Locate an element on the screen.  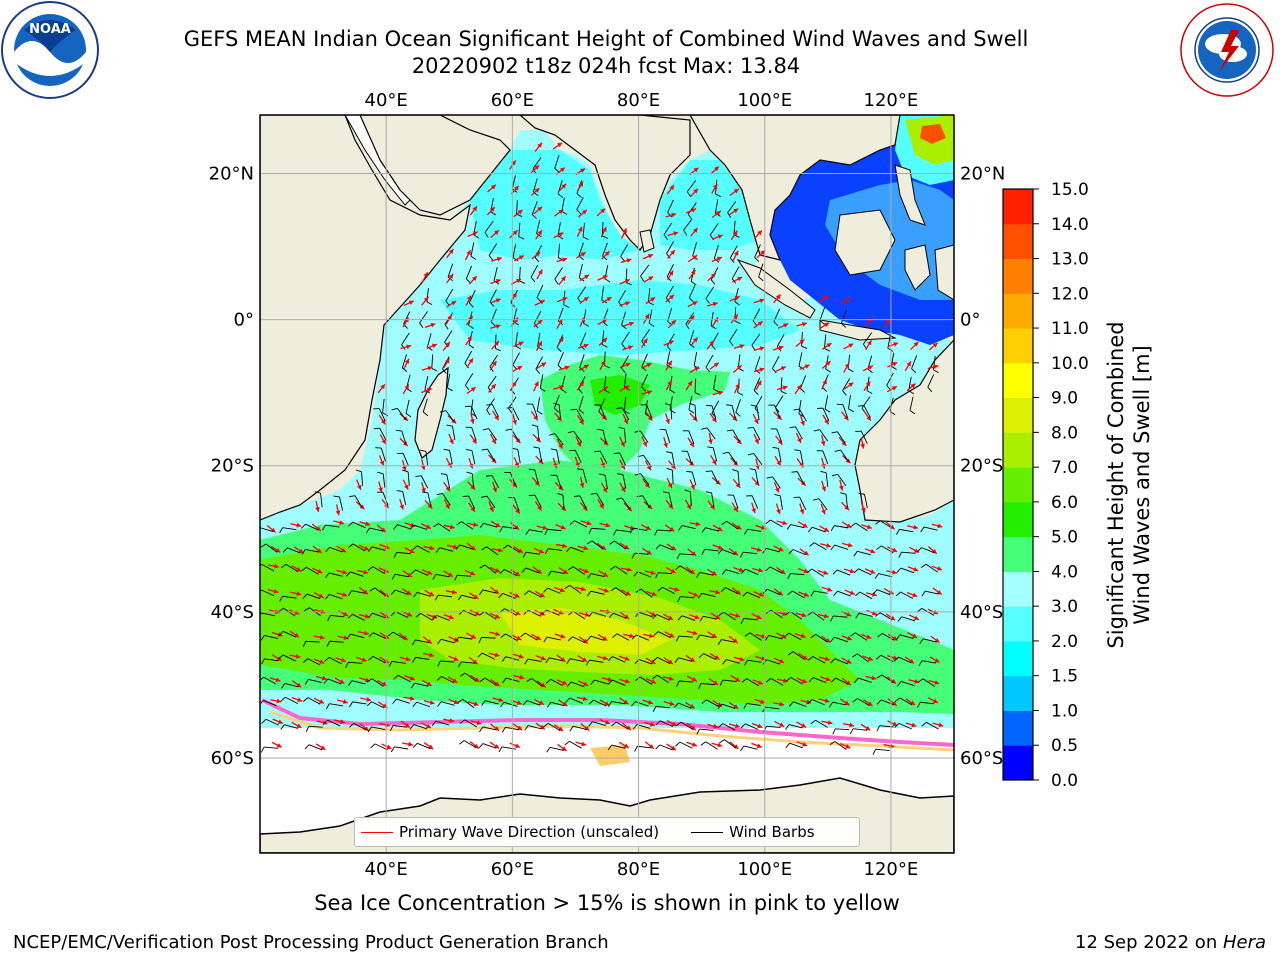
colorbar-tick-label: 1.0 is located at coordinates (1064, 711).